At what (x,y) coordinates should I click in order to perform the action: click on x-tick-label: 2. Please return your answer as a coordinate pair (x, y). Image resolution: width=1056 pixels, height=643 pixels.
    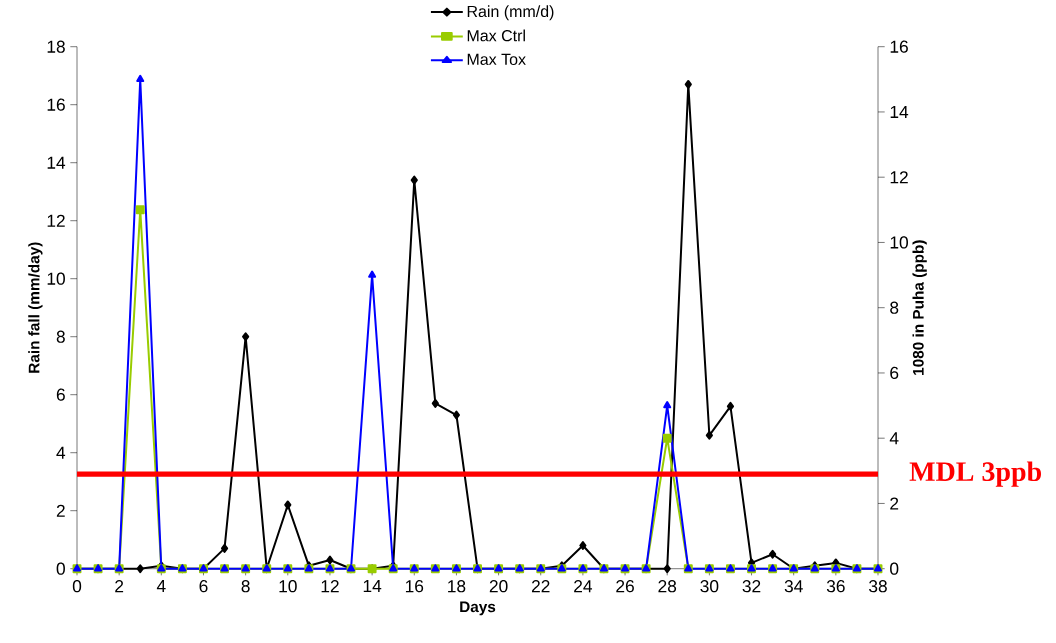
    Looking at the image, I should click on (119, 586).